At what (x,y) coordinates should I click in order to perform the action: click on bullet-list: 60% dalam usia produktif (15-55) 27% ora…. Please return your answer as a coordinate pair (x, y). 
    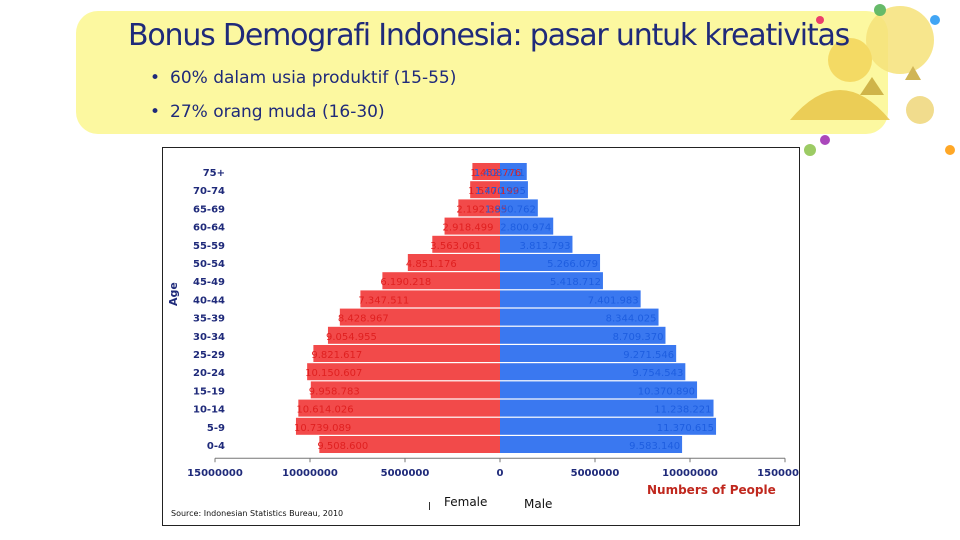
    Looking at the image, I should click on (303, 98).